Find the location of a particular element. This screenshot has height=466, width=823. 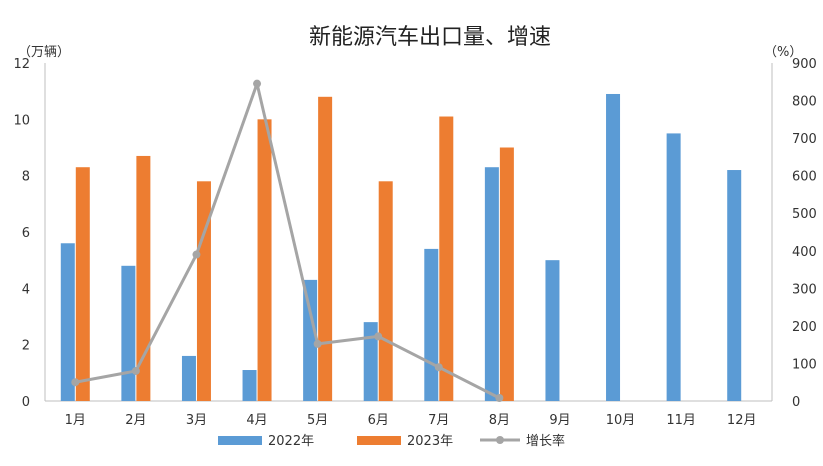

x-tick-label: 5月 is located at coordinates (317, 420).